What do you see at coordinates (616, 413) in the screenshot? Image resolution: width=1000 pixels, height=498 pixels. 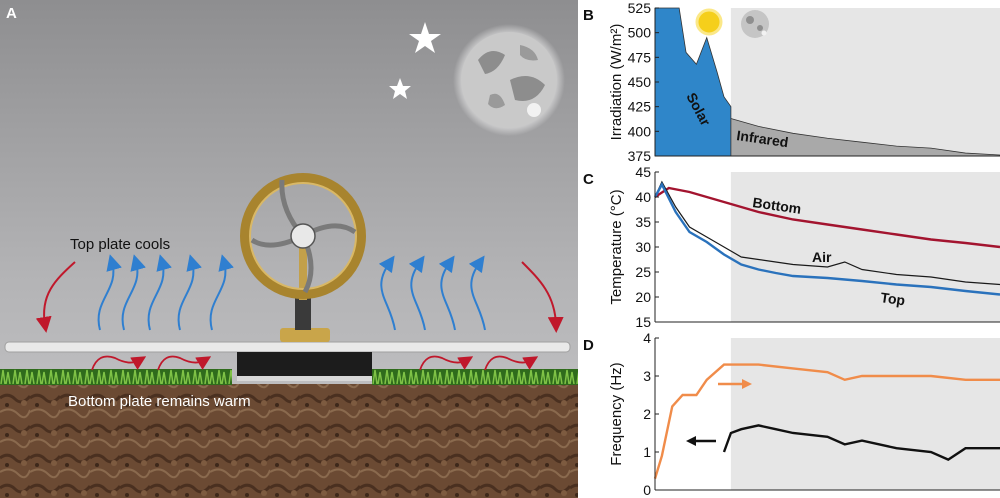 I see `y-axis-label: Frequency (Hz)` at bounding box center [616, 413].